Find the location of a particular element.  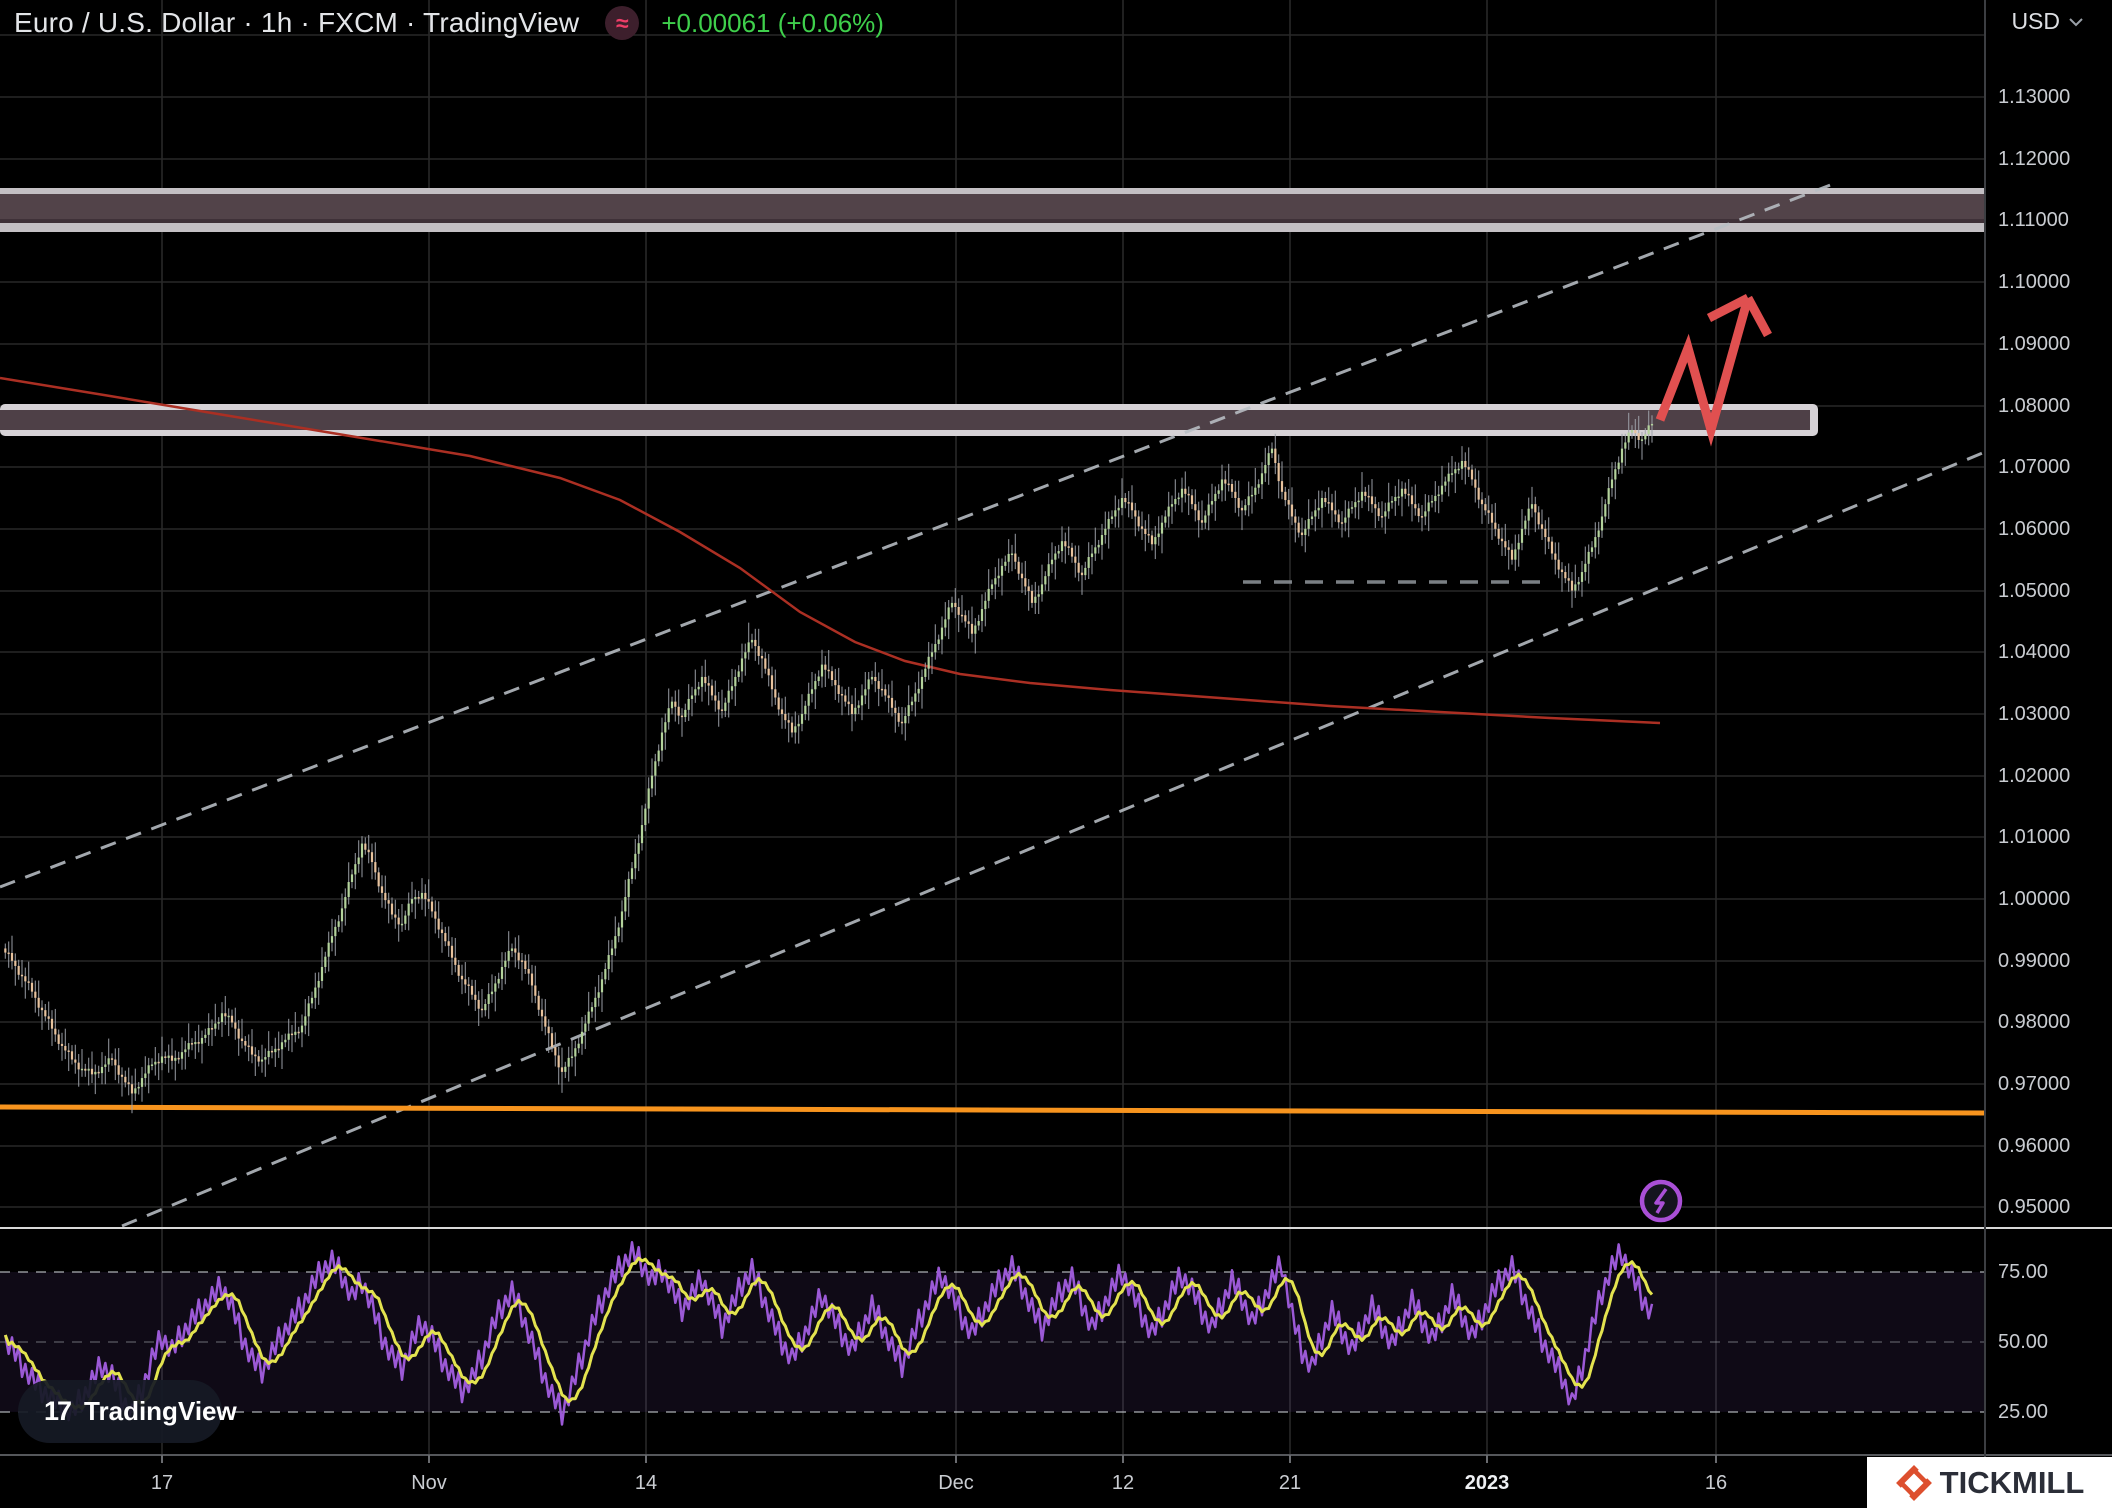

time-axis-label: 14 is located at coordinates (646, 1483).